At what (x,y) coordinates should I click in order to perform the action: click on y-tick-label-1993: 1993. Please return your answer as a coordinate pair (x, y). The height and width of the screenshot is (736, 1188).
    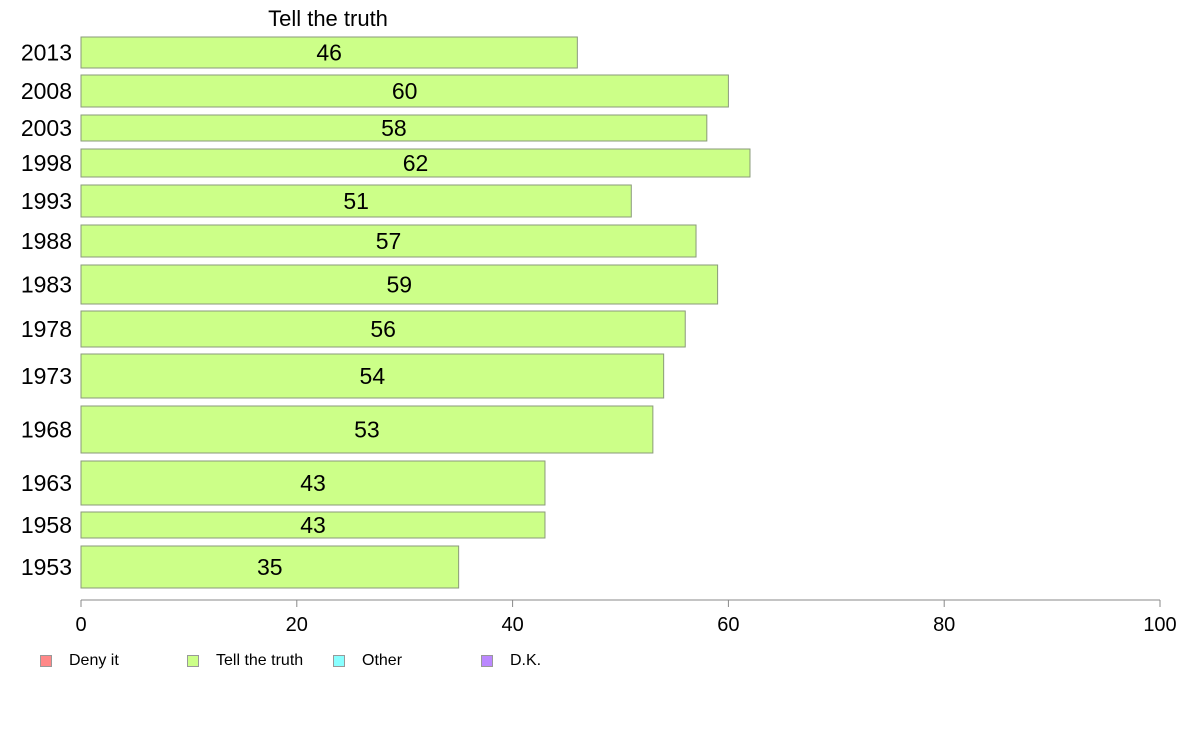
    Looking at the image, I should click on (46, 201).